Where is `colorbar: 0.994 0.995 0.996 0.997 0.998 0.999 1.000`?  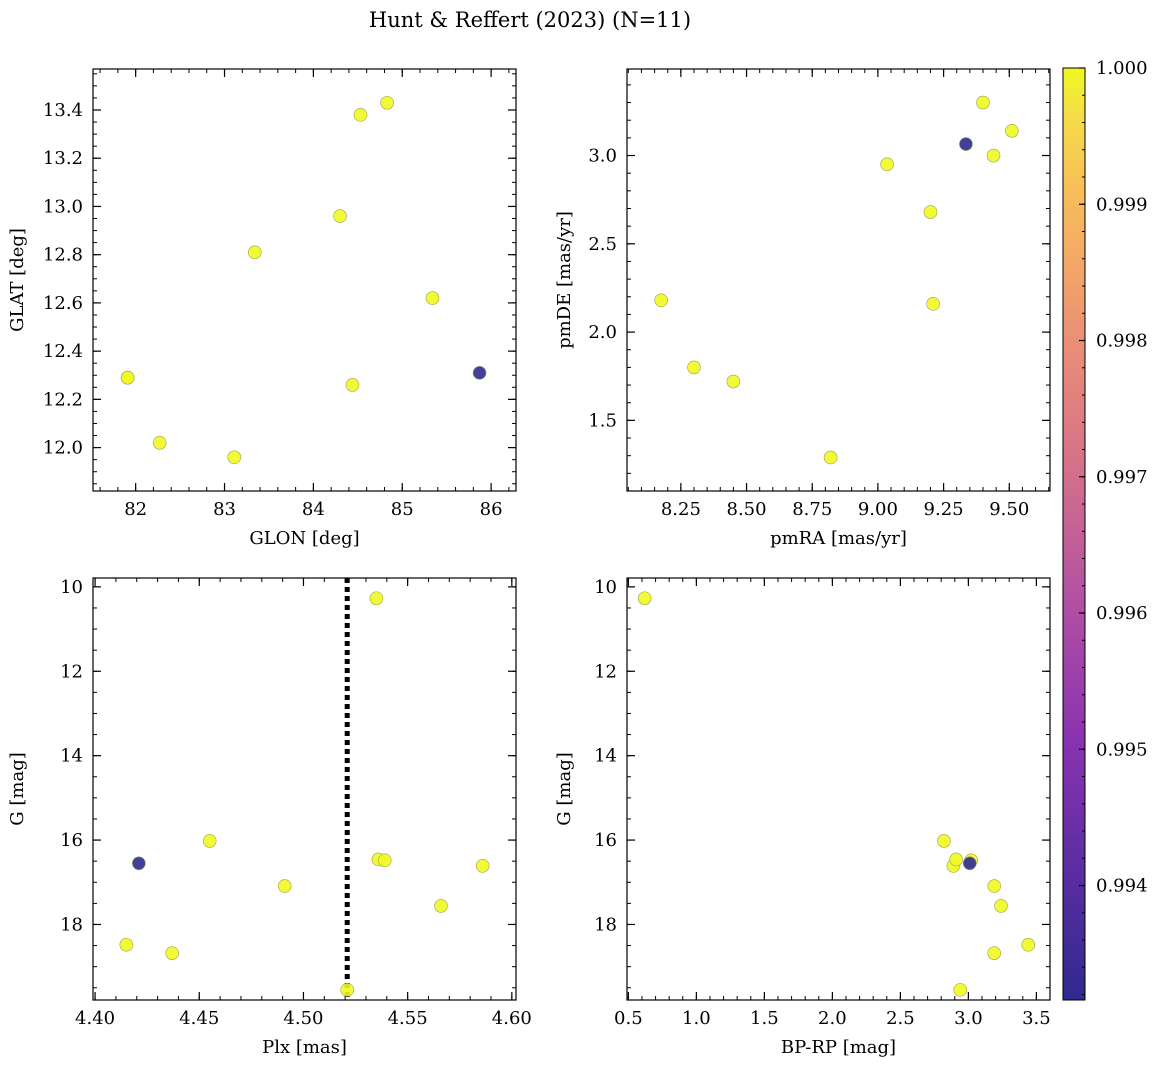
colorbar: 0.994 0.995 0.996 0.997 0.998 0.999 1.000 is located at coordinates (1105, 529).